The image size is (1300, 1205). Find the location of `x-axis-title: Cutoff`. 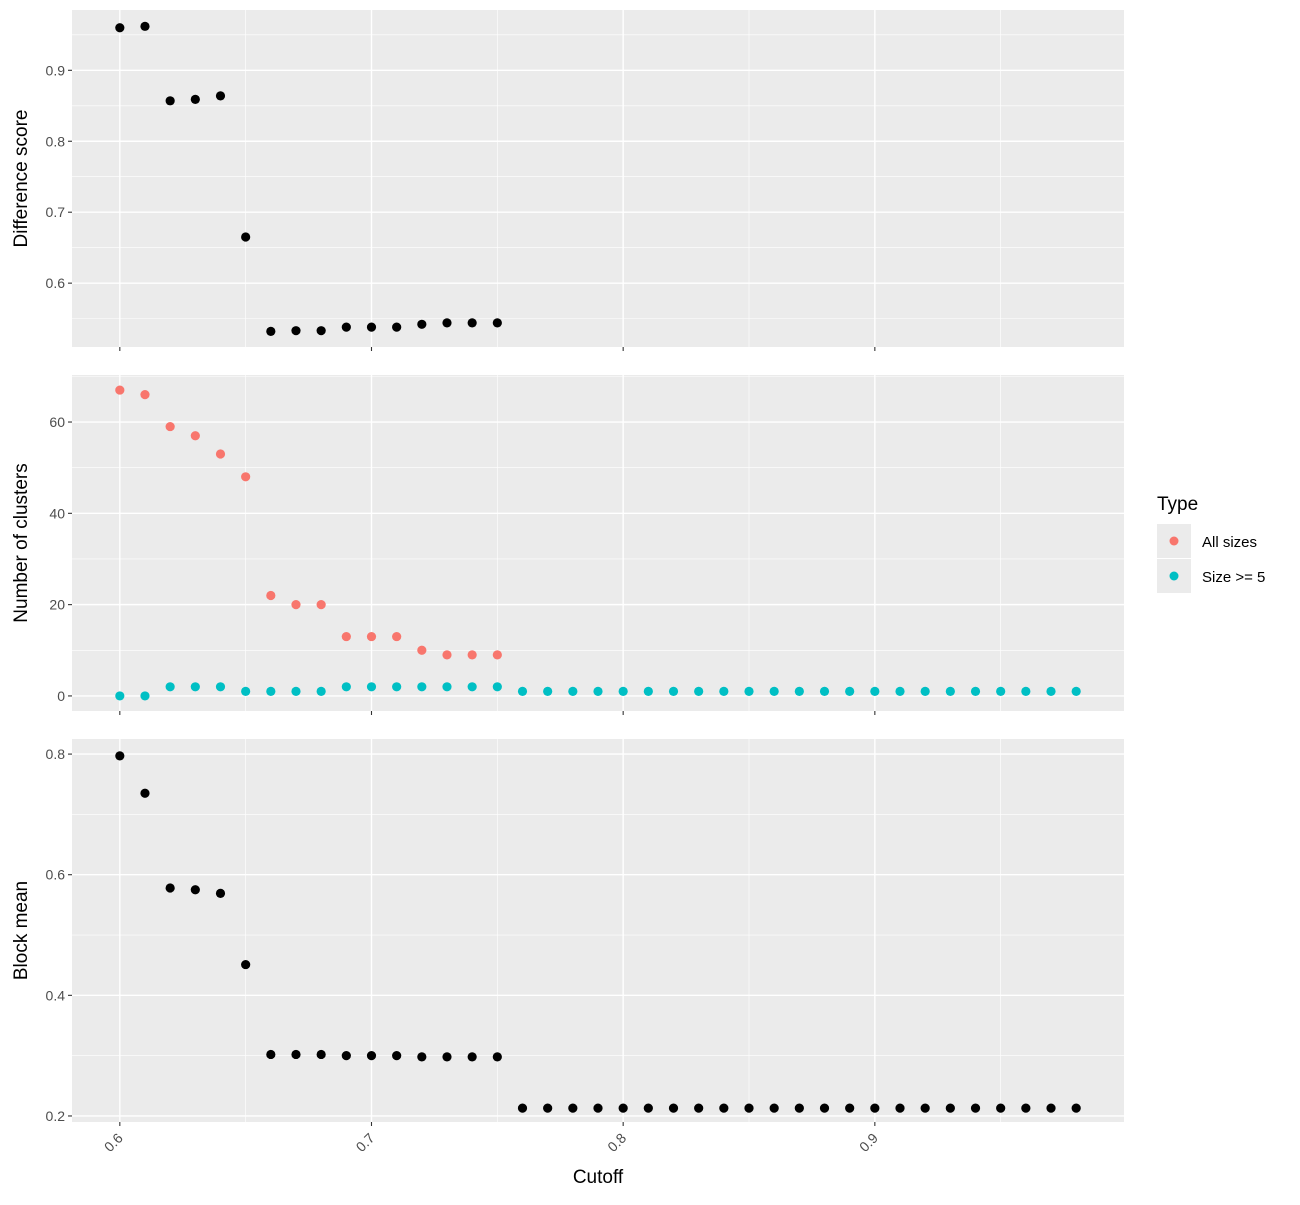

x-axis-title: Cutoff is located at coordinates (598, 1177).